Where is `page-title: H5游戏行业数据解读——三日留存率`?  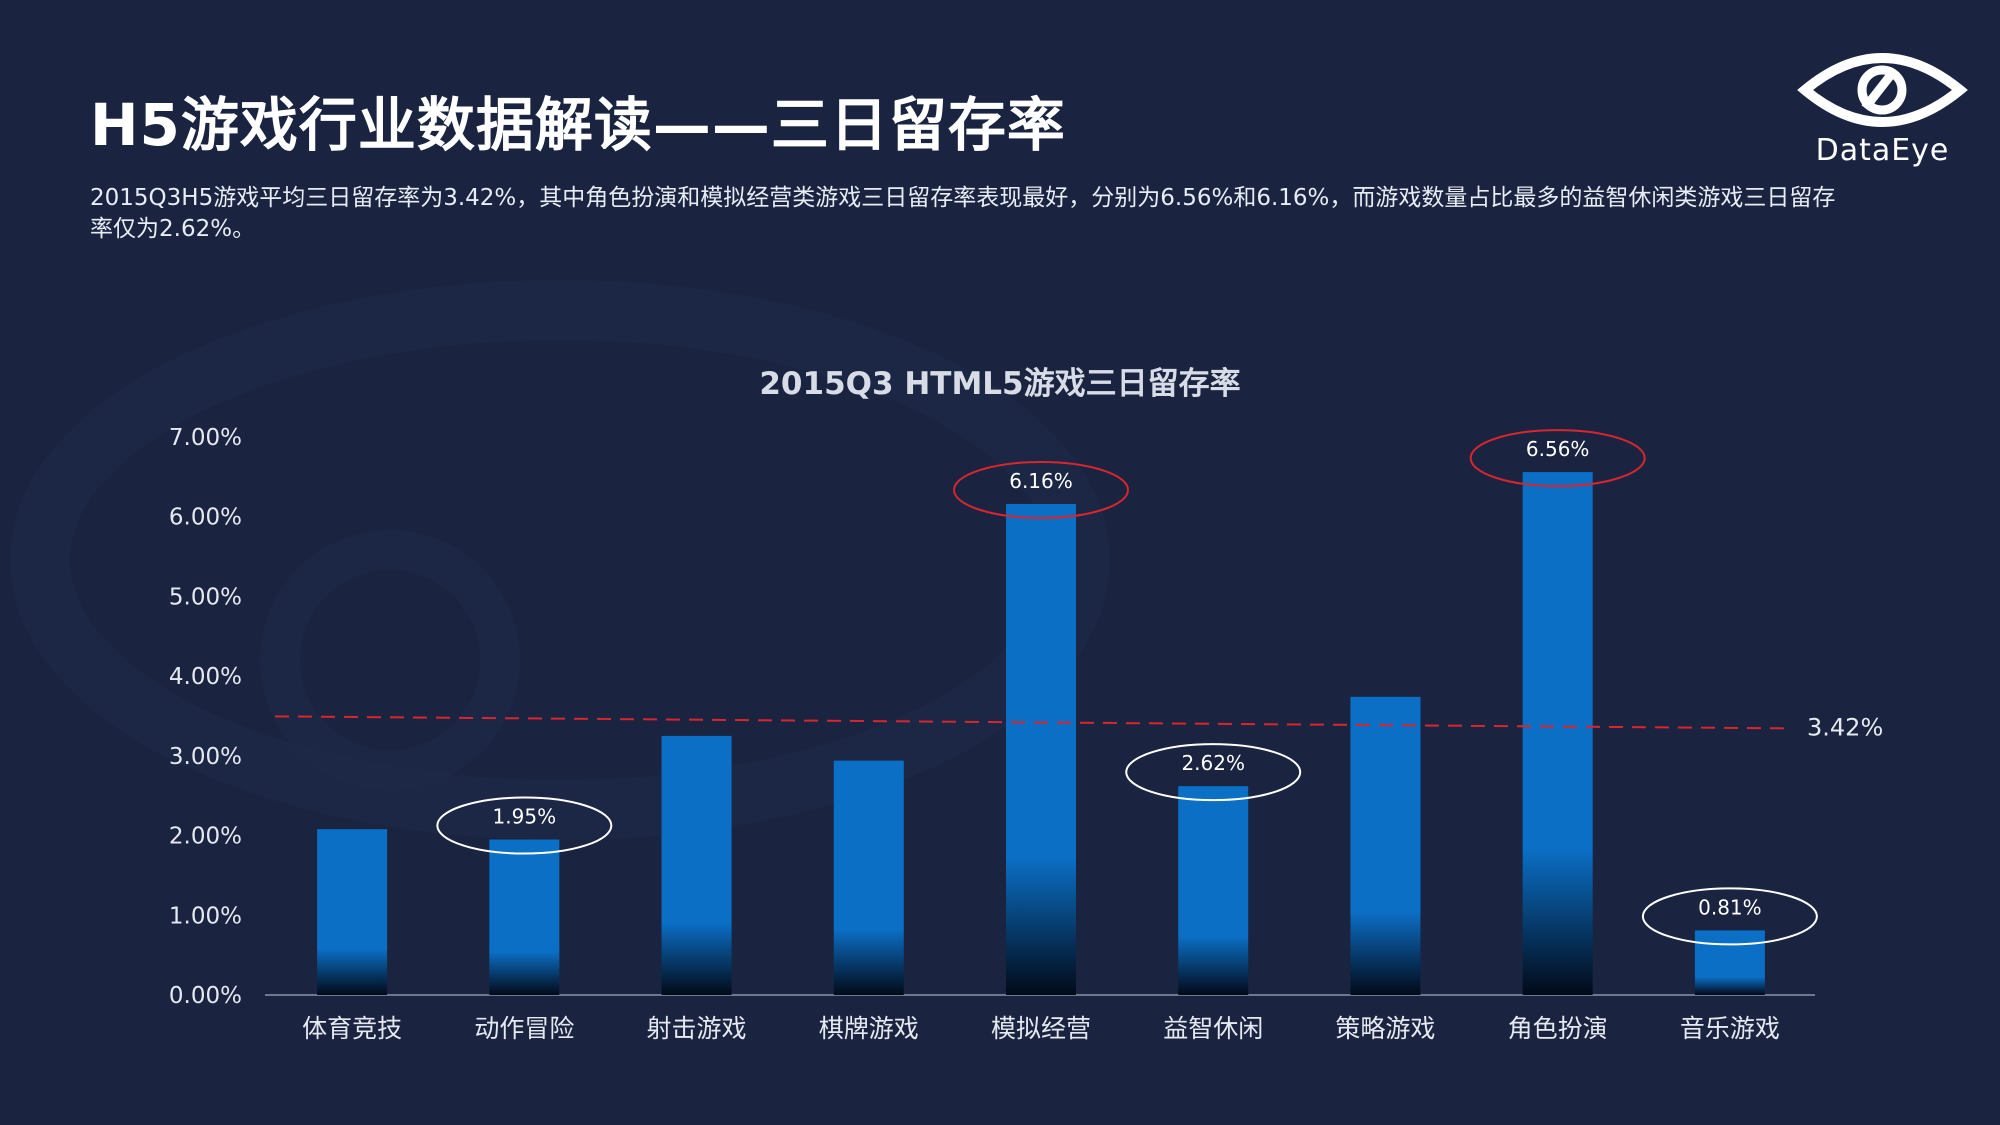 page-title: H5游戏行业数据解读——三日留存率 is located at coordinates (578, 125).